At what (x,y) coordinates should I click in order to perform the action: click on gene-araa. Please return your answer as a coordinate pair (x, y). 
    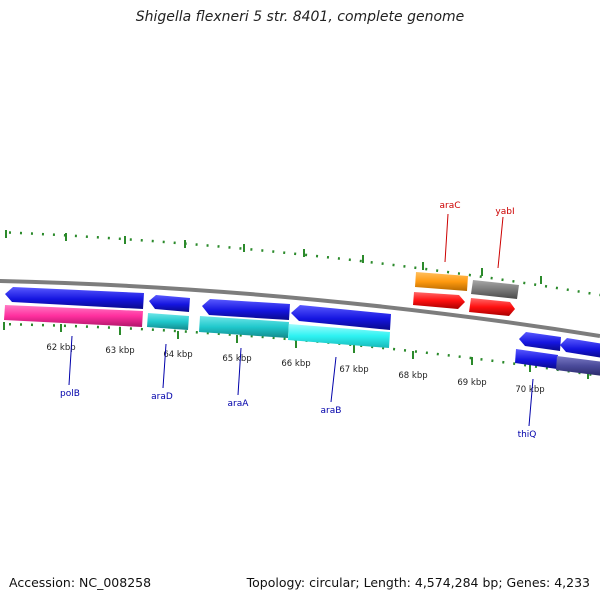
    Looking at the image, I should click on (246, 309).